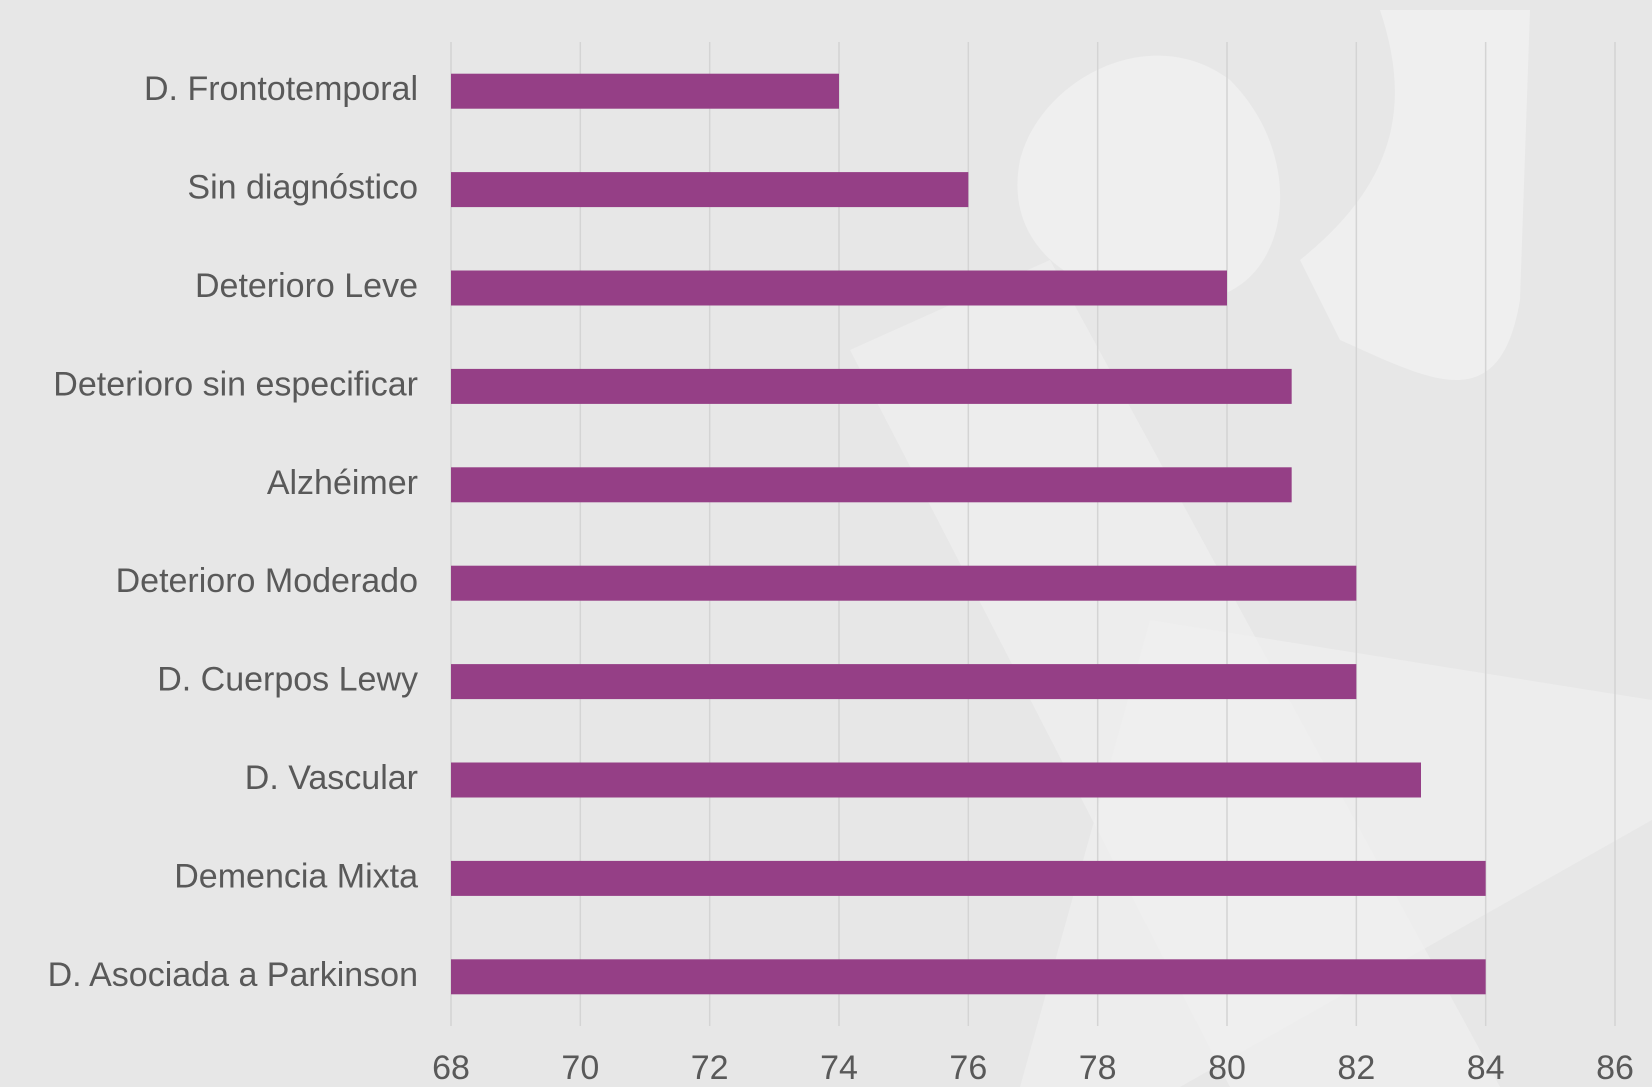  I want to click on x-tick-label: 78, so click(1098, 1068).